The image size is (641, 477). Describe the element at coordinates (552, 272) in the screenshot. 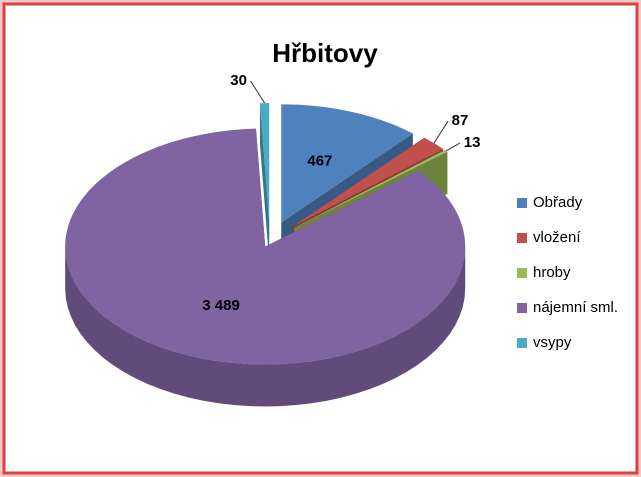

I see `legend-label: hroby` at that location.